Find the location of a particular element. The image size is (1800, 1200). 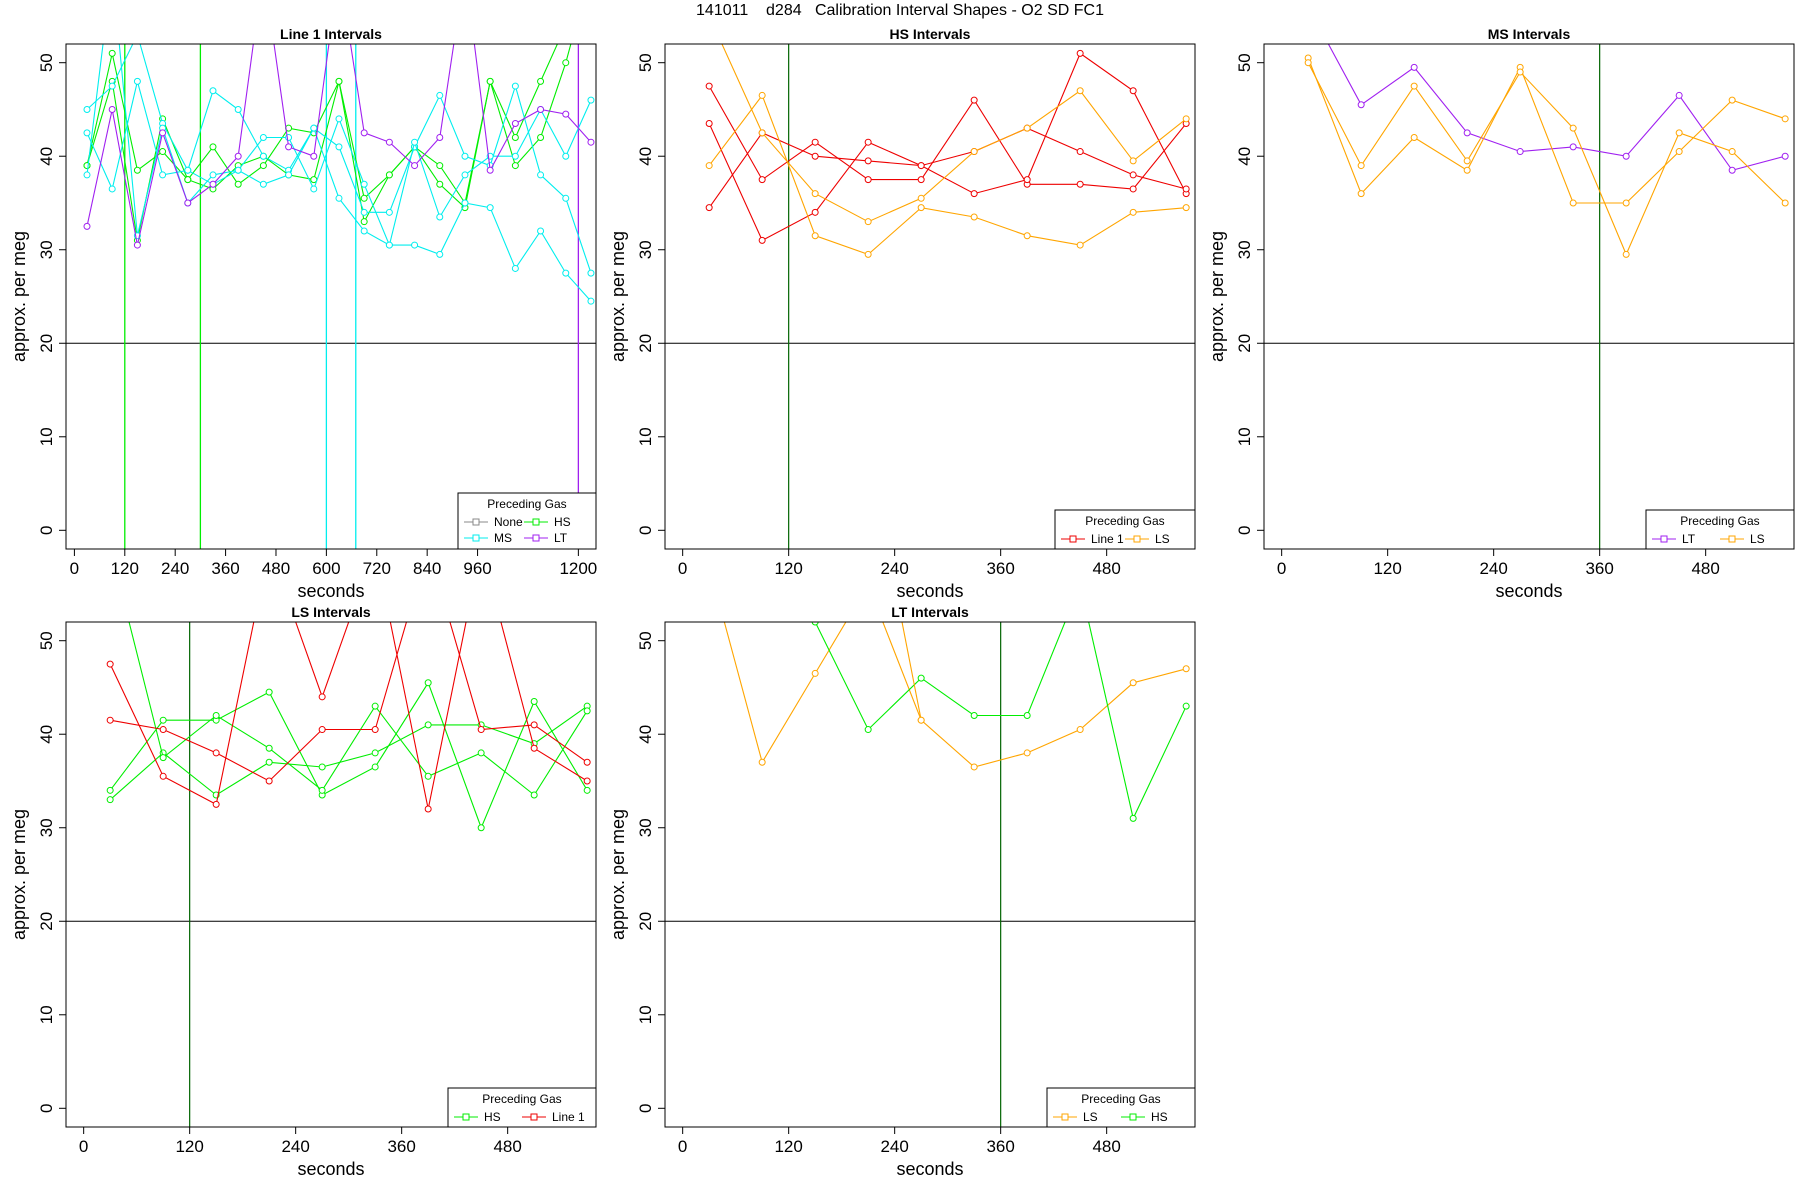

panel-title: LT Intervals is located at coordinates (930, 612).